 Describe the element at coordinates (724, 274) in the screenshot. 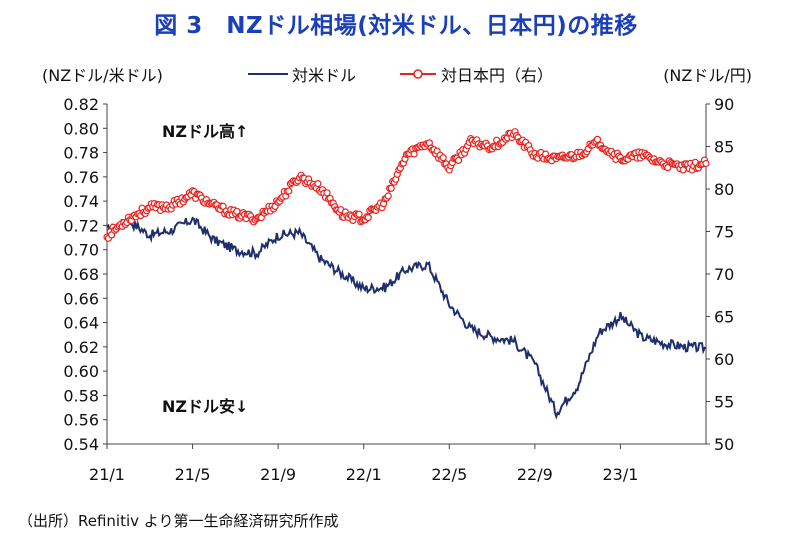

I see `right-tick-label: 70` at that location.